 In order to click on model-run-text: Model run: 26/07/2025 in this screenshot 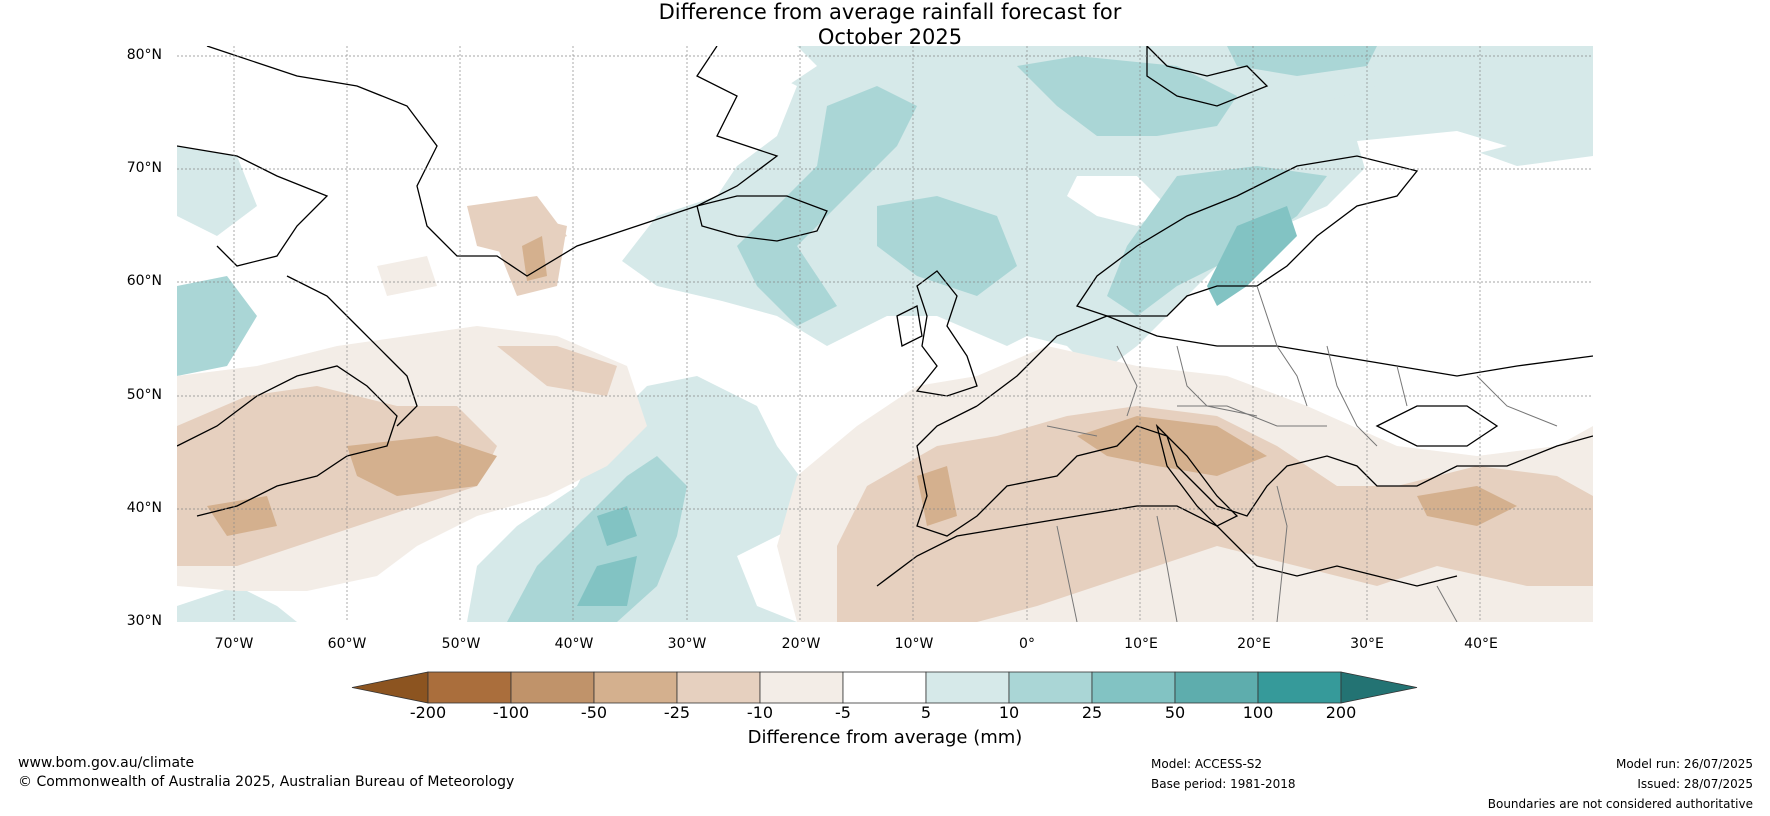, I will do `click(1684, 764)`.